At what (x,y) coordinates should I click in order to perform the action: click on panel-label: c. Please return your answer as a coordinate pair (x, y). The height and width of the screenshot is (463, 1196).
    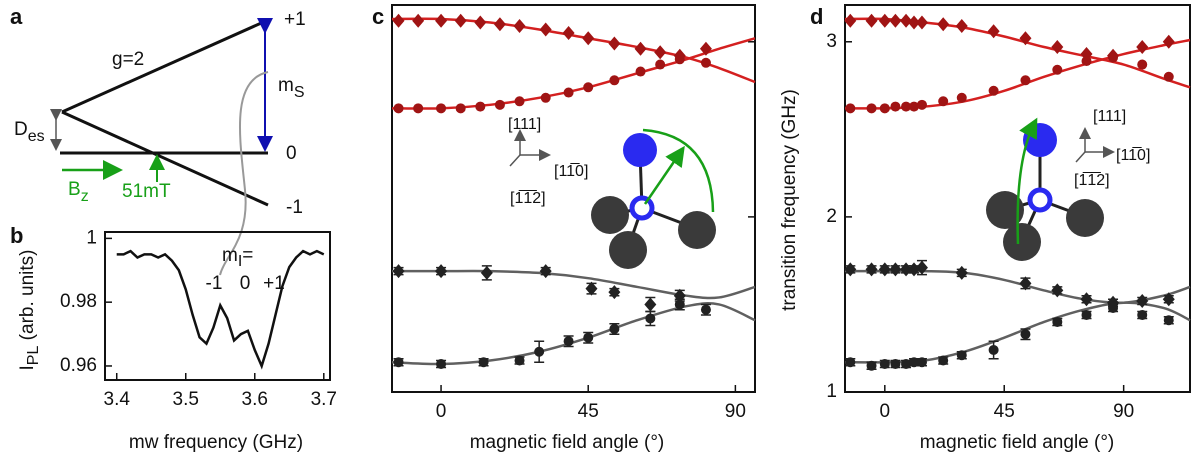
    Looking at the image, I should click on (378, 16).